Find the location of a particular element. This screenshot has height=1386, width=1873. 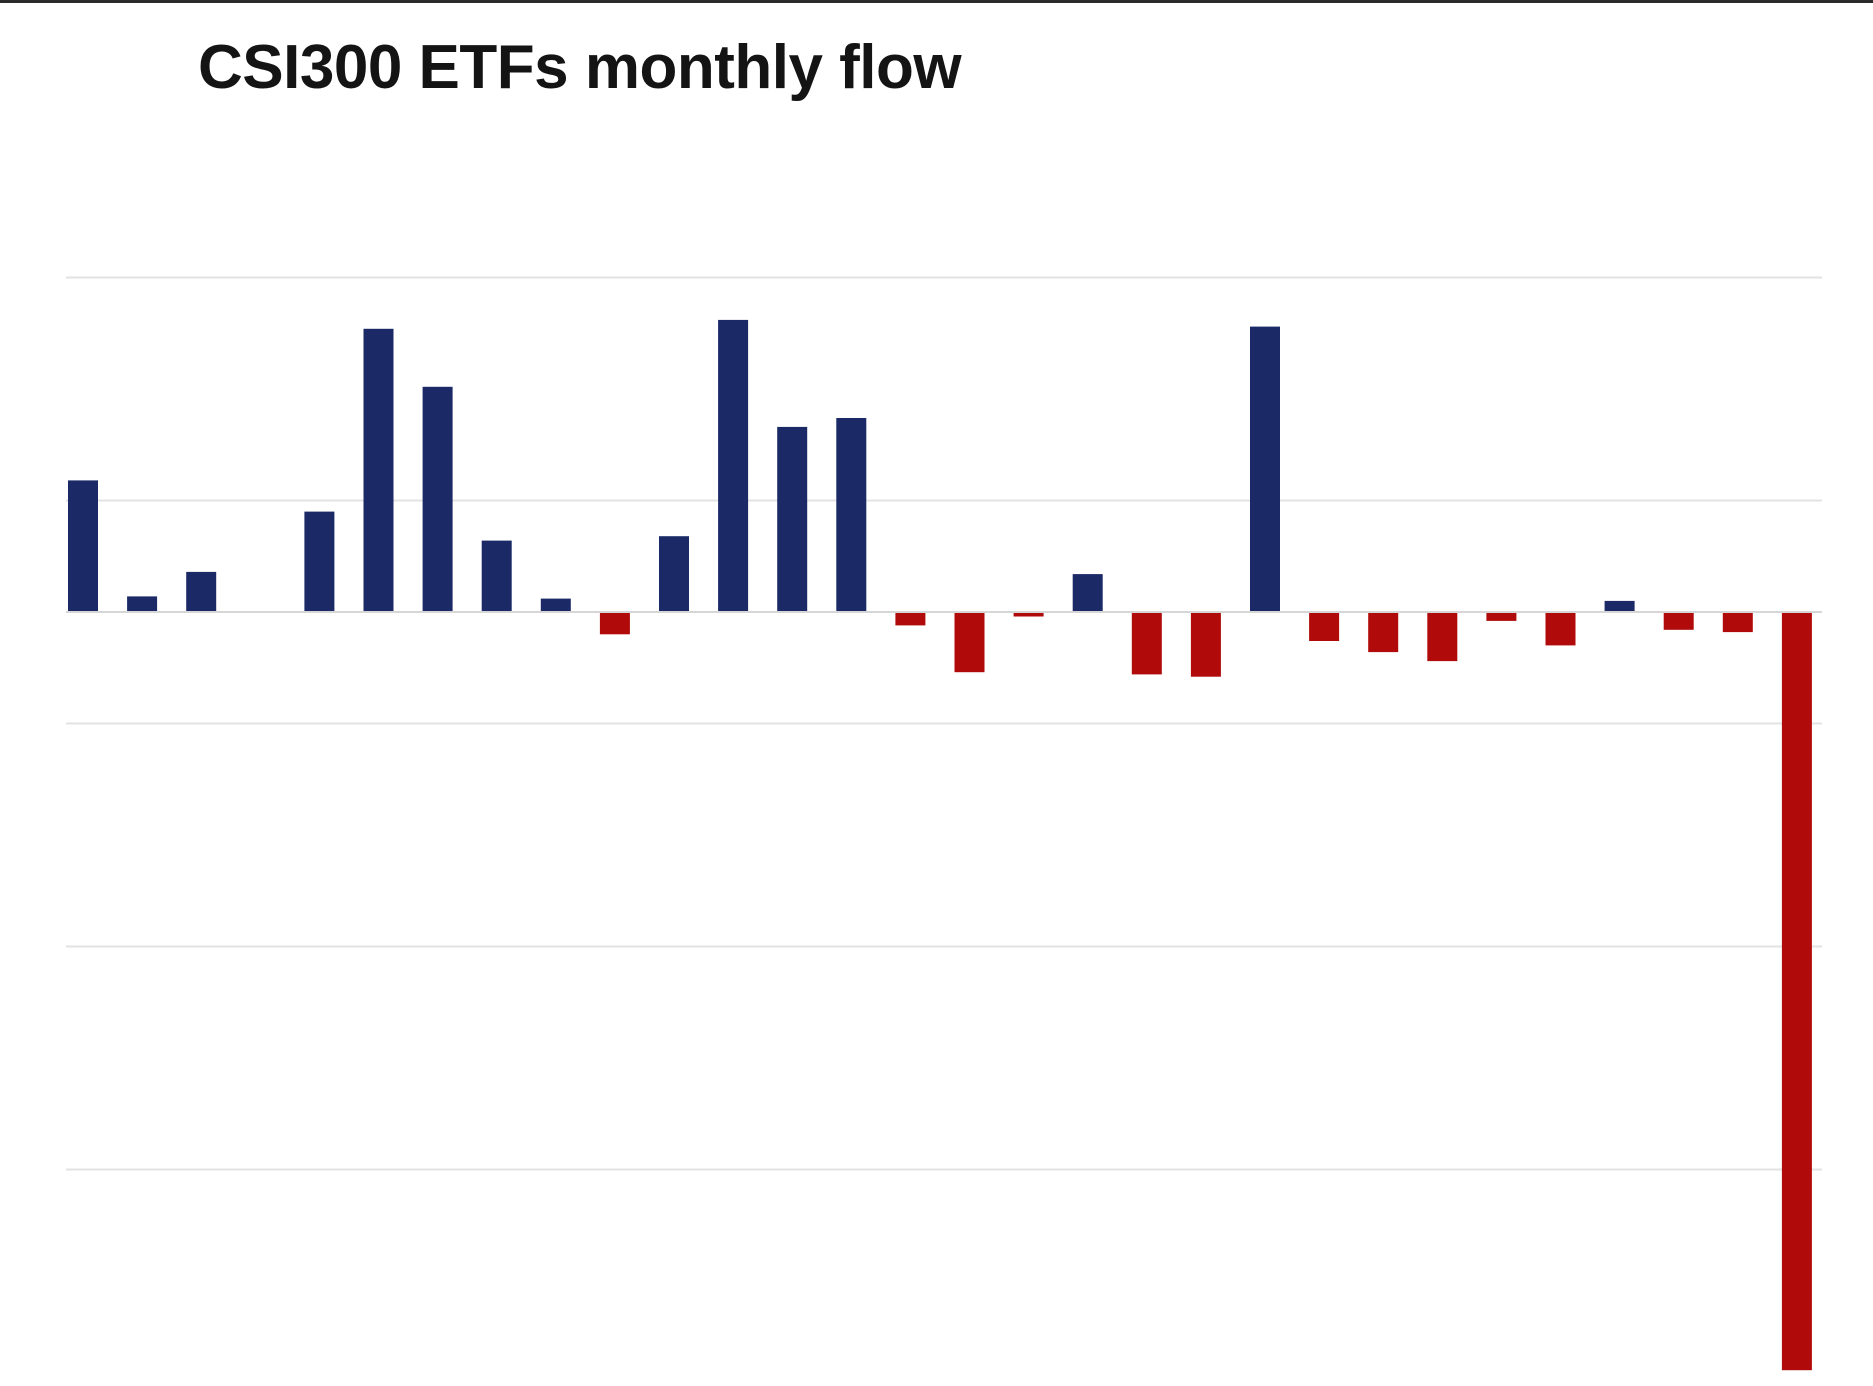

chart-title: CSI300 ETFs monthly flow is located at coordinates (580, 67).